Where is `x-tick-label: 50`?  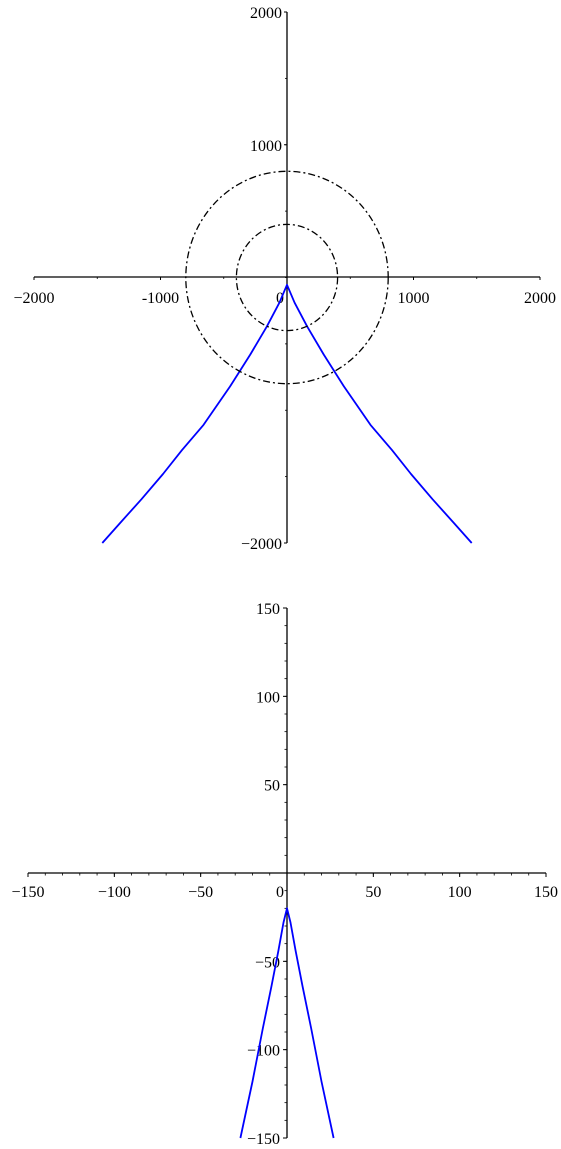 x-tick-label: 50 is located at coordinates (373, 892).